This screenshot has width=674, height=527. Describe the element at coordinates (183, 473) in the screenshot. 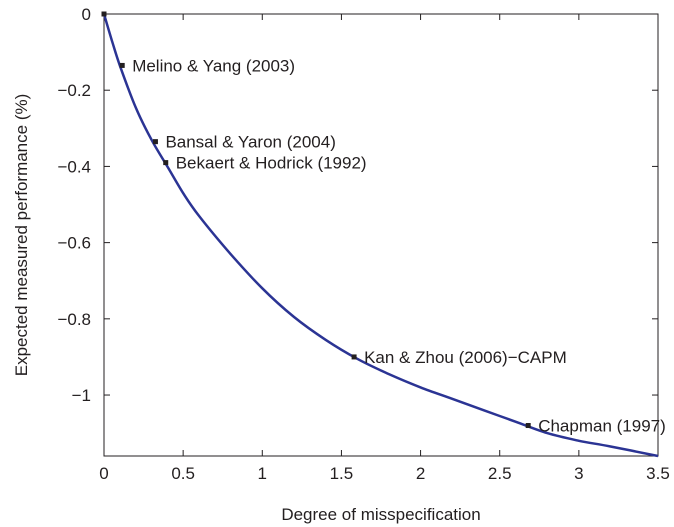

I see `x-tick-label: 0.5` at that location.